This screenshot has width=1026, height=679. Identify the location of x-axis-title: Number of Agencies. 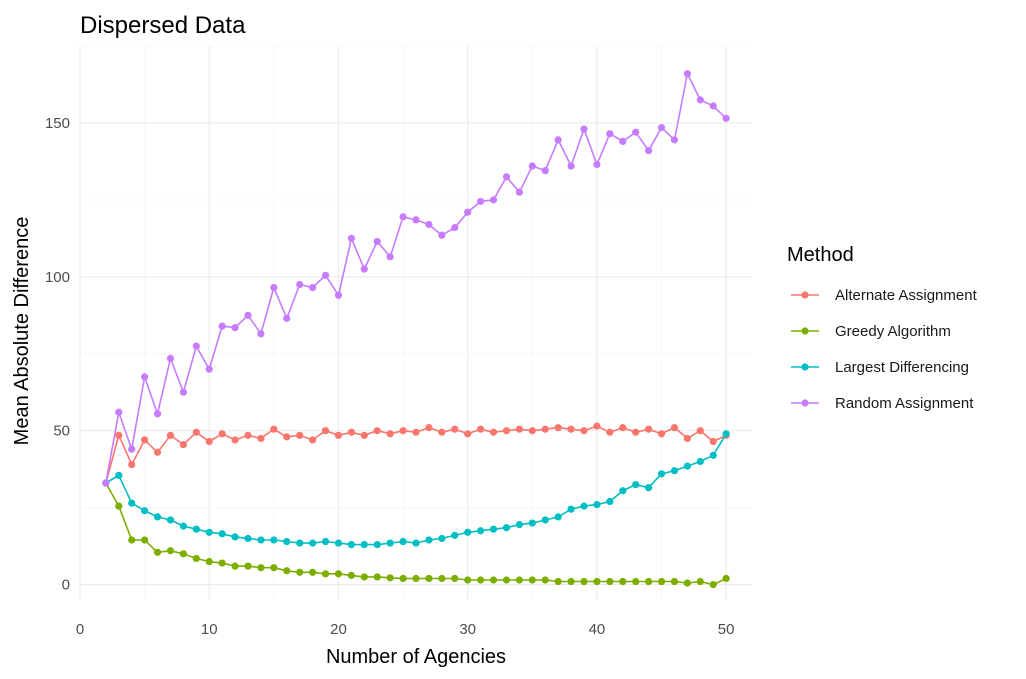
(416, 657).